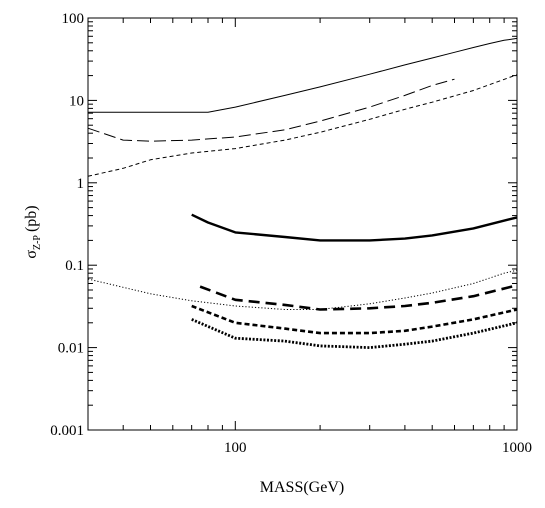  Describe the element at coordinates (354, 319) in the screenshot. I see `series-line-dashed-short-thick` at that location.